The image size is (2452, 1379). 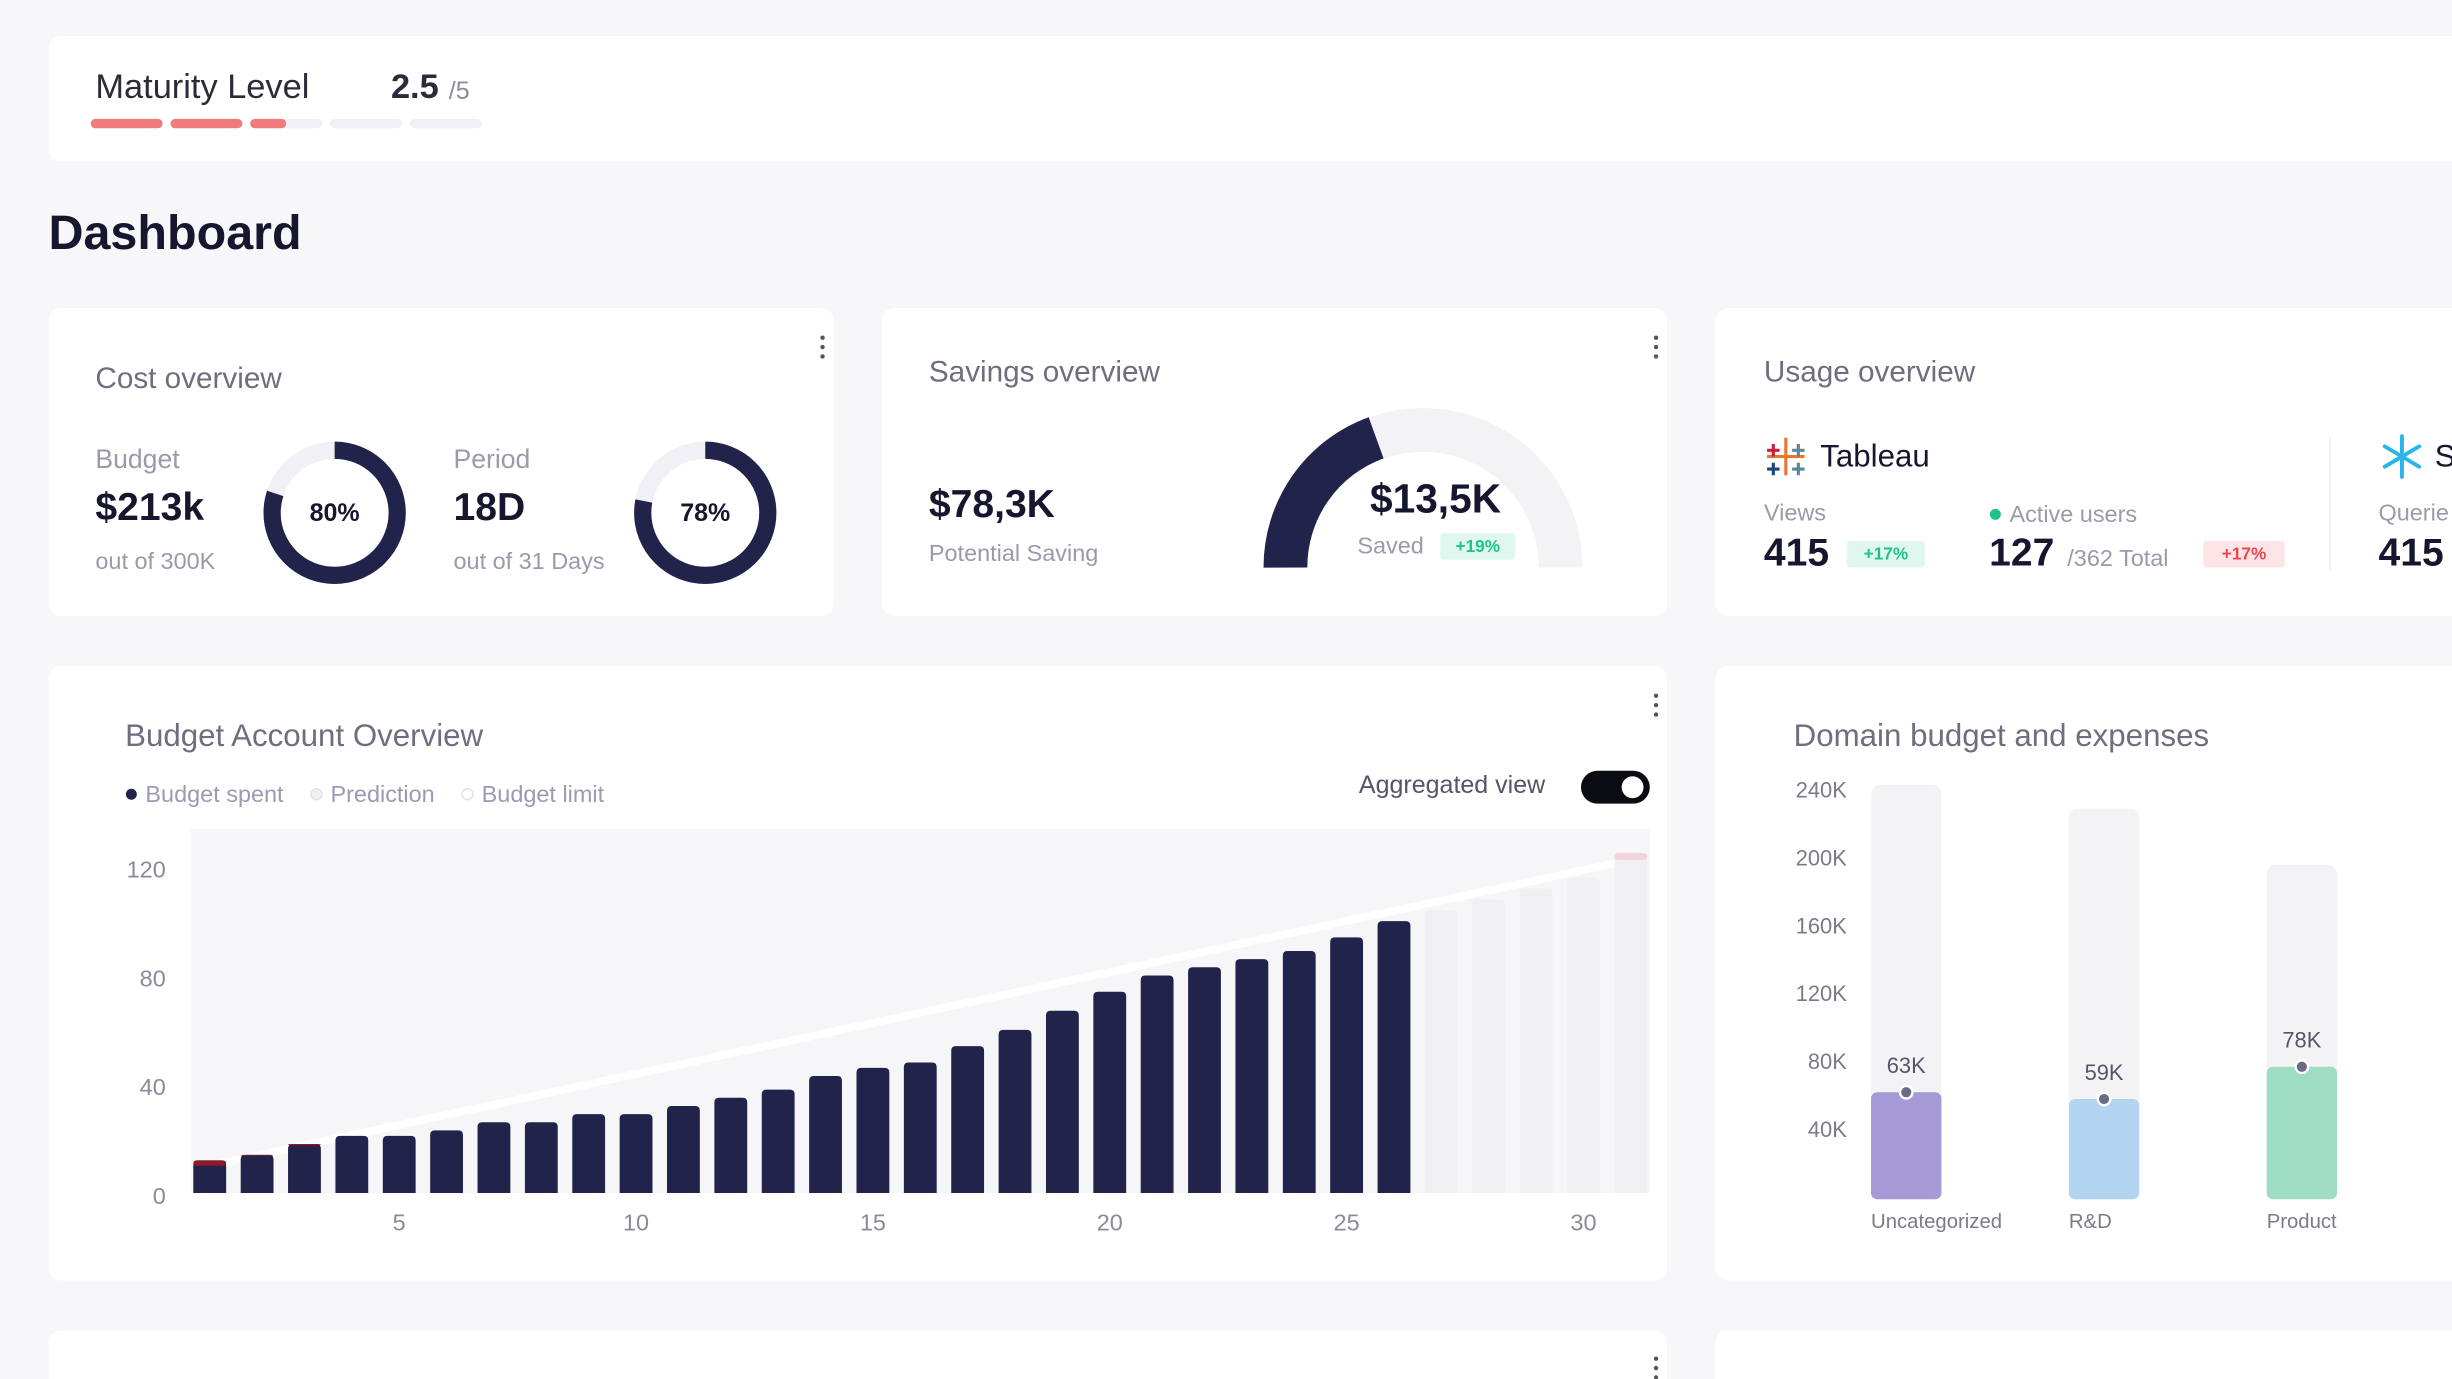 What do you see at coordinates (1875, 455) in the screenshot?
I see `tool-name: Tableau` at bounding box center [1875, 455].